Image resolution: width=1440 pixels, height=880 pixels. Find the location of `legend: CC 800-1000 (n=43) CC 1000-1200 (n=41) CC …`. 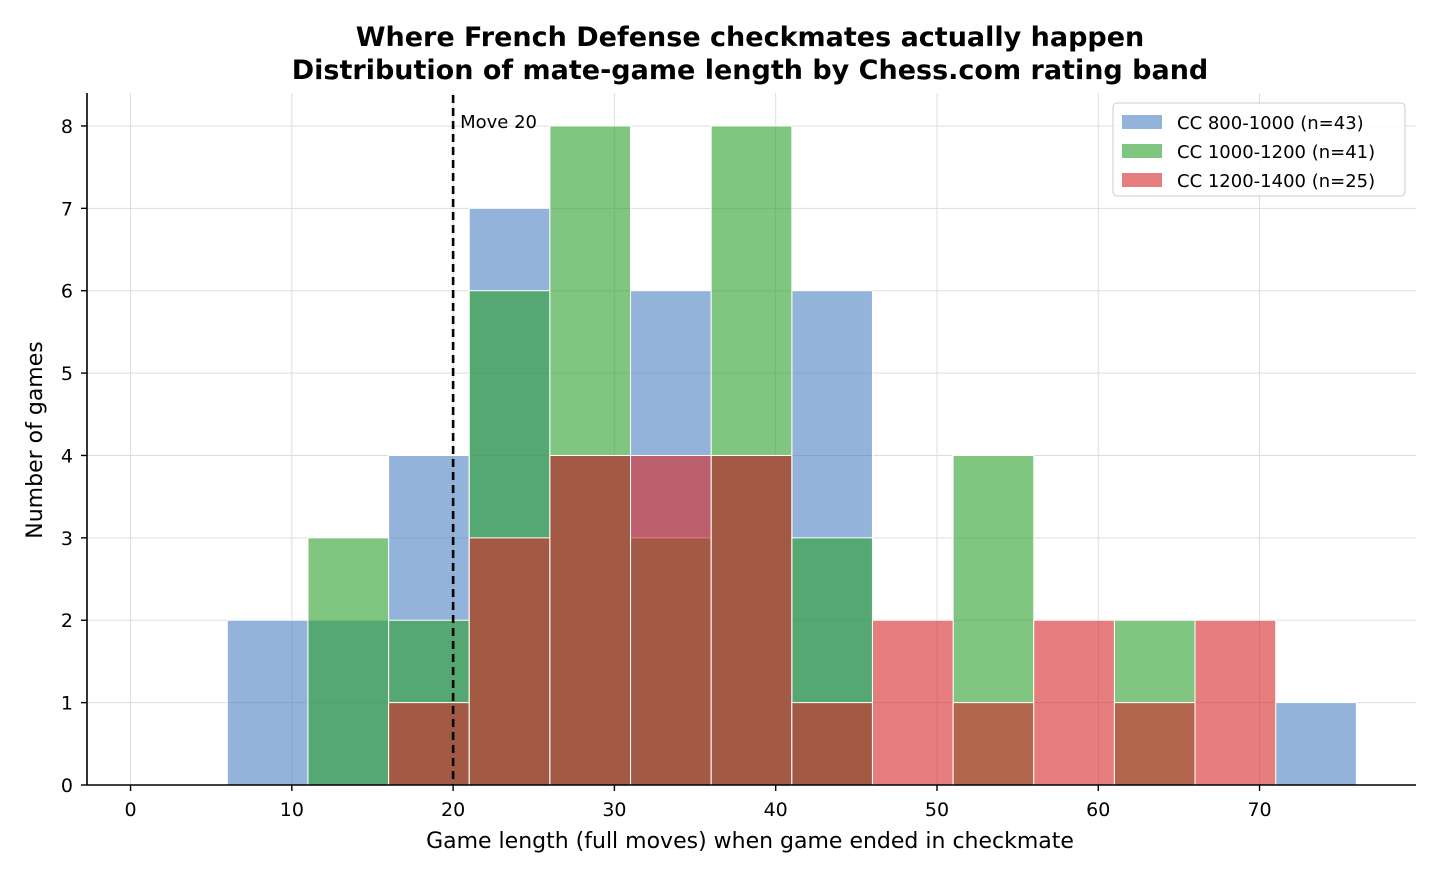

legend: CC 800-1000 (n=43) CC 1000-1200 (n=41) CC … is located at coordinates (1259, 149).